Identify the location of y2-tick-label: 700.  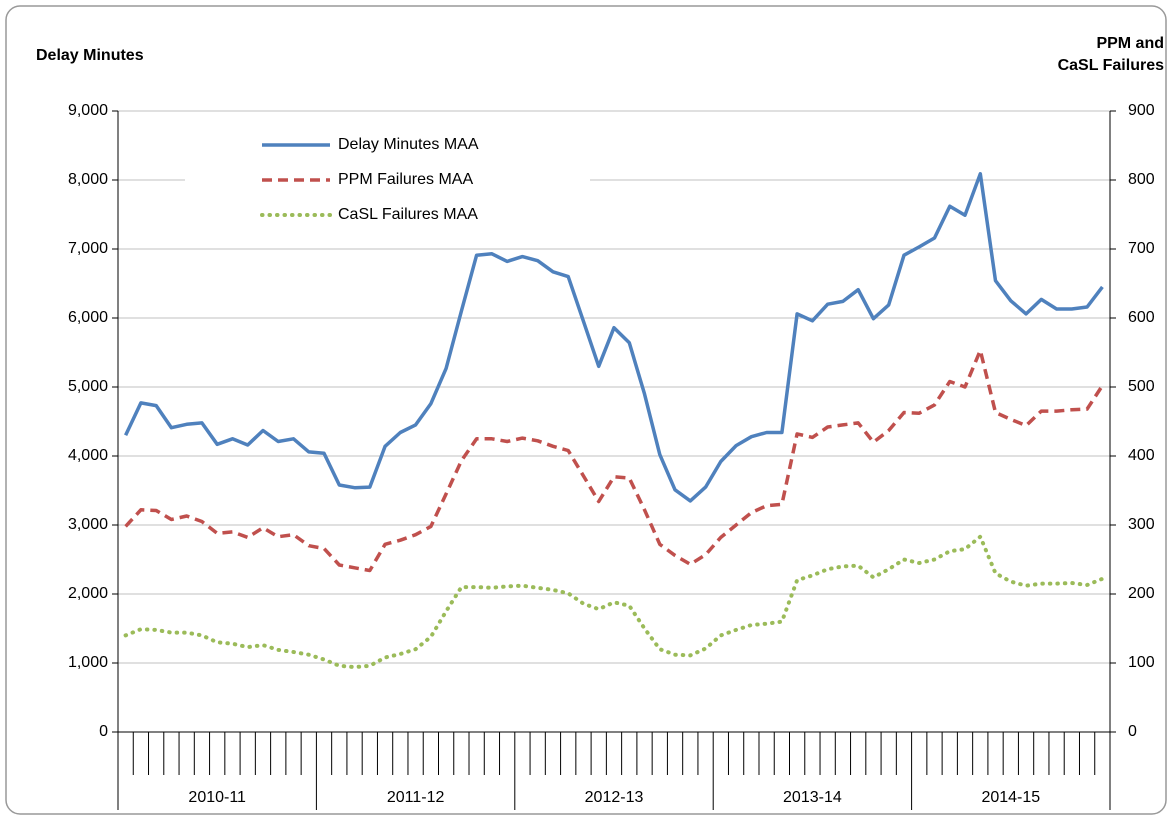
(1141, 248).